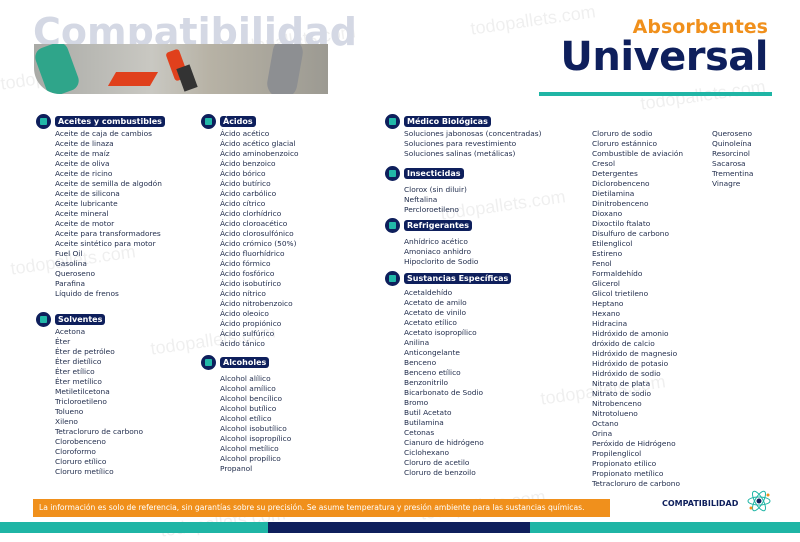 Image resolution: width=800 pixels, height=542 pixels. Describe the element at coordinates (608, 303) in the screenshot. I see `list-item: Heptano` at that location.